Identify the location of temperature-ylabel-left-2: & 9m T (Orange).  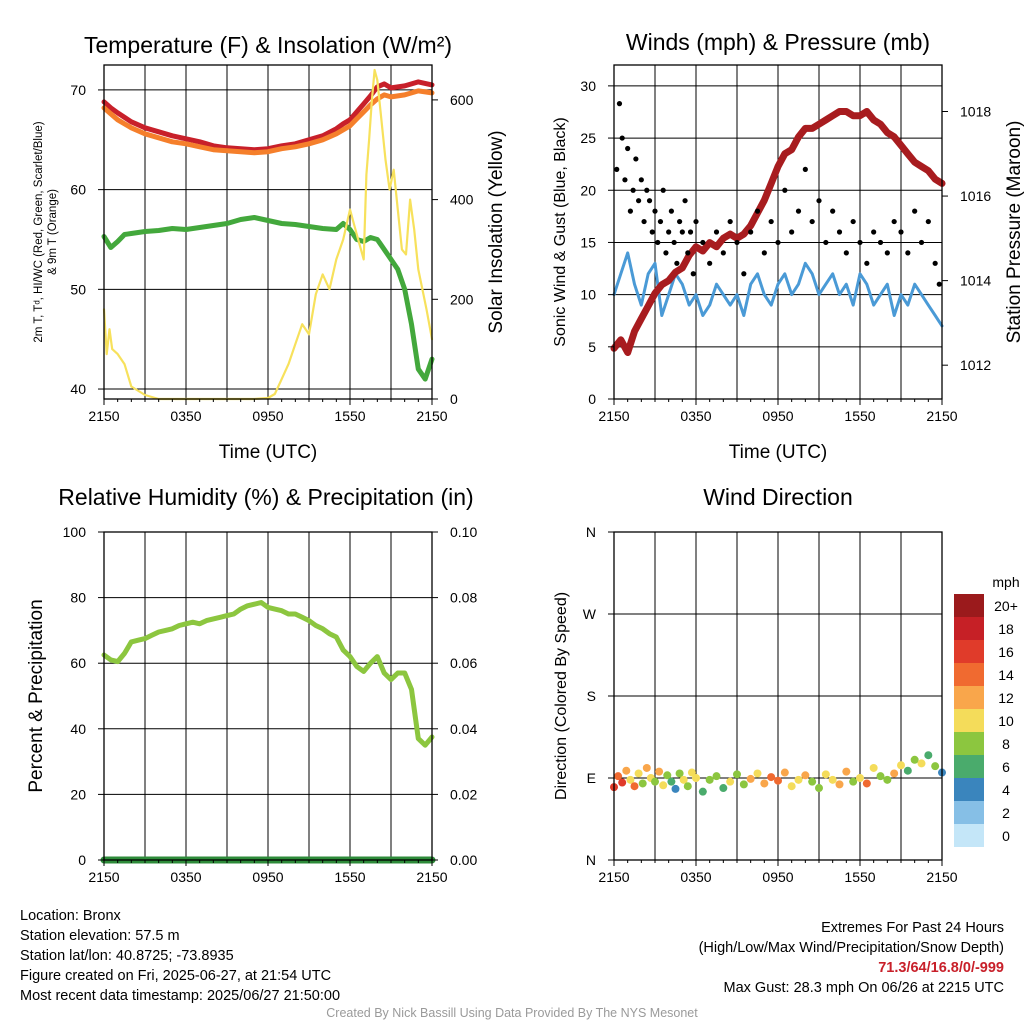
(53, 232).